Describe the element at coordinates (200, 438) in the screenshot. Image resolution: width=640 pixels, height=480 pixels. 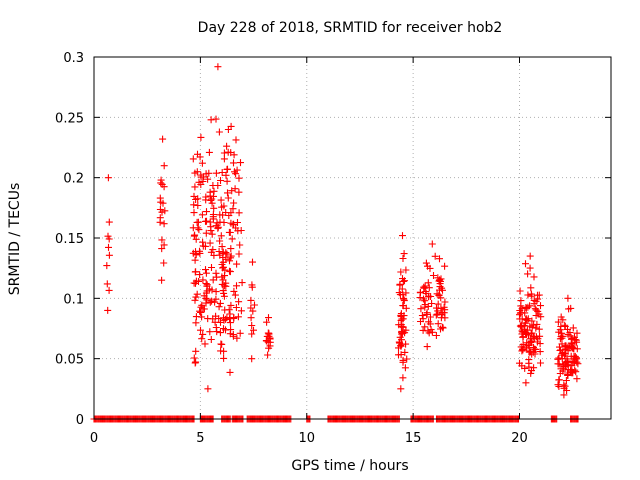
I see `x-tick-label: 5` at that location.